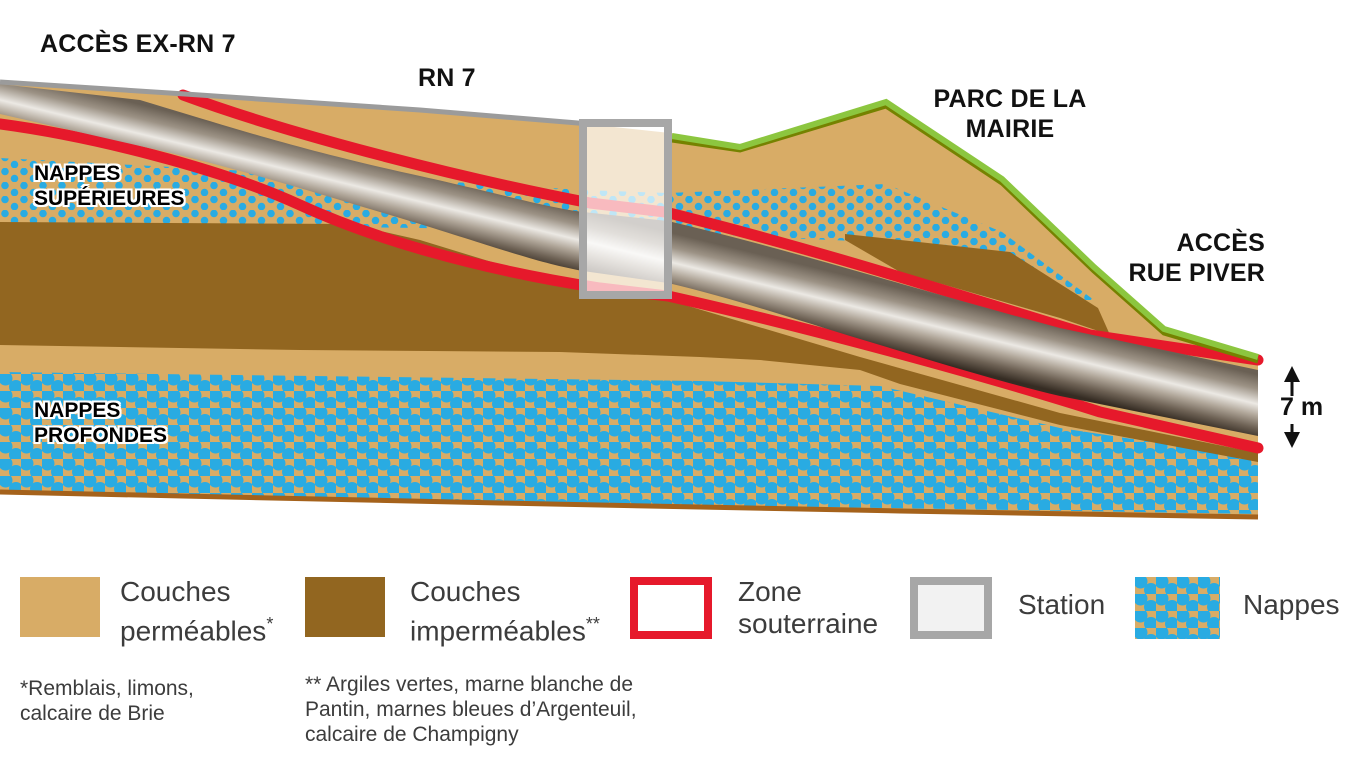  I want to click on nappes-sup-line2: SUPÉRIEURES, so click(109, 198).